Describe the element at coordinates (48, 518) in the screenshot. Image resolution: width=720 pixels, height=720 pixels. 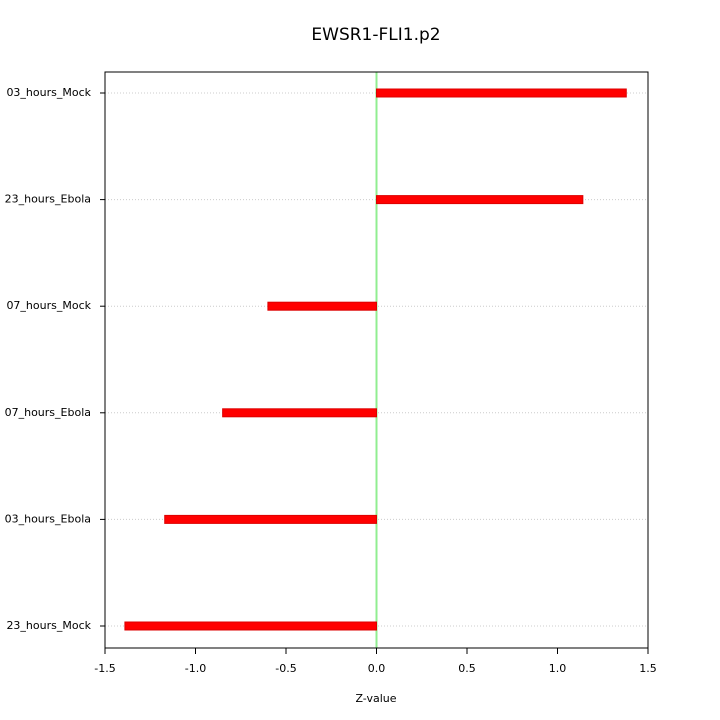
I see `y-tick-label: 03_hours_Ebola` at that location.